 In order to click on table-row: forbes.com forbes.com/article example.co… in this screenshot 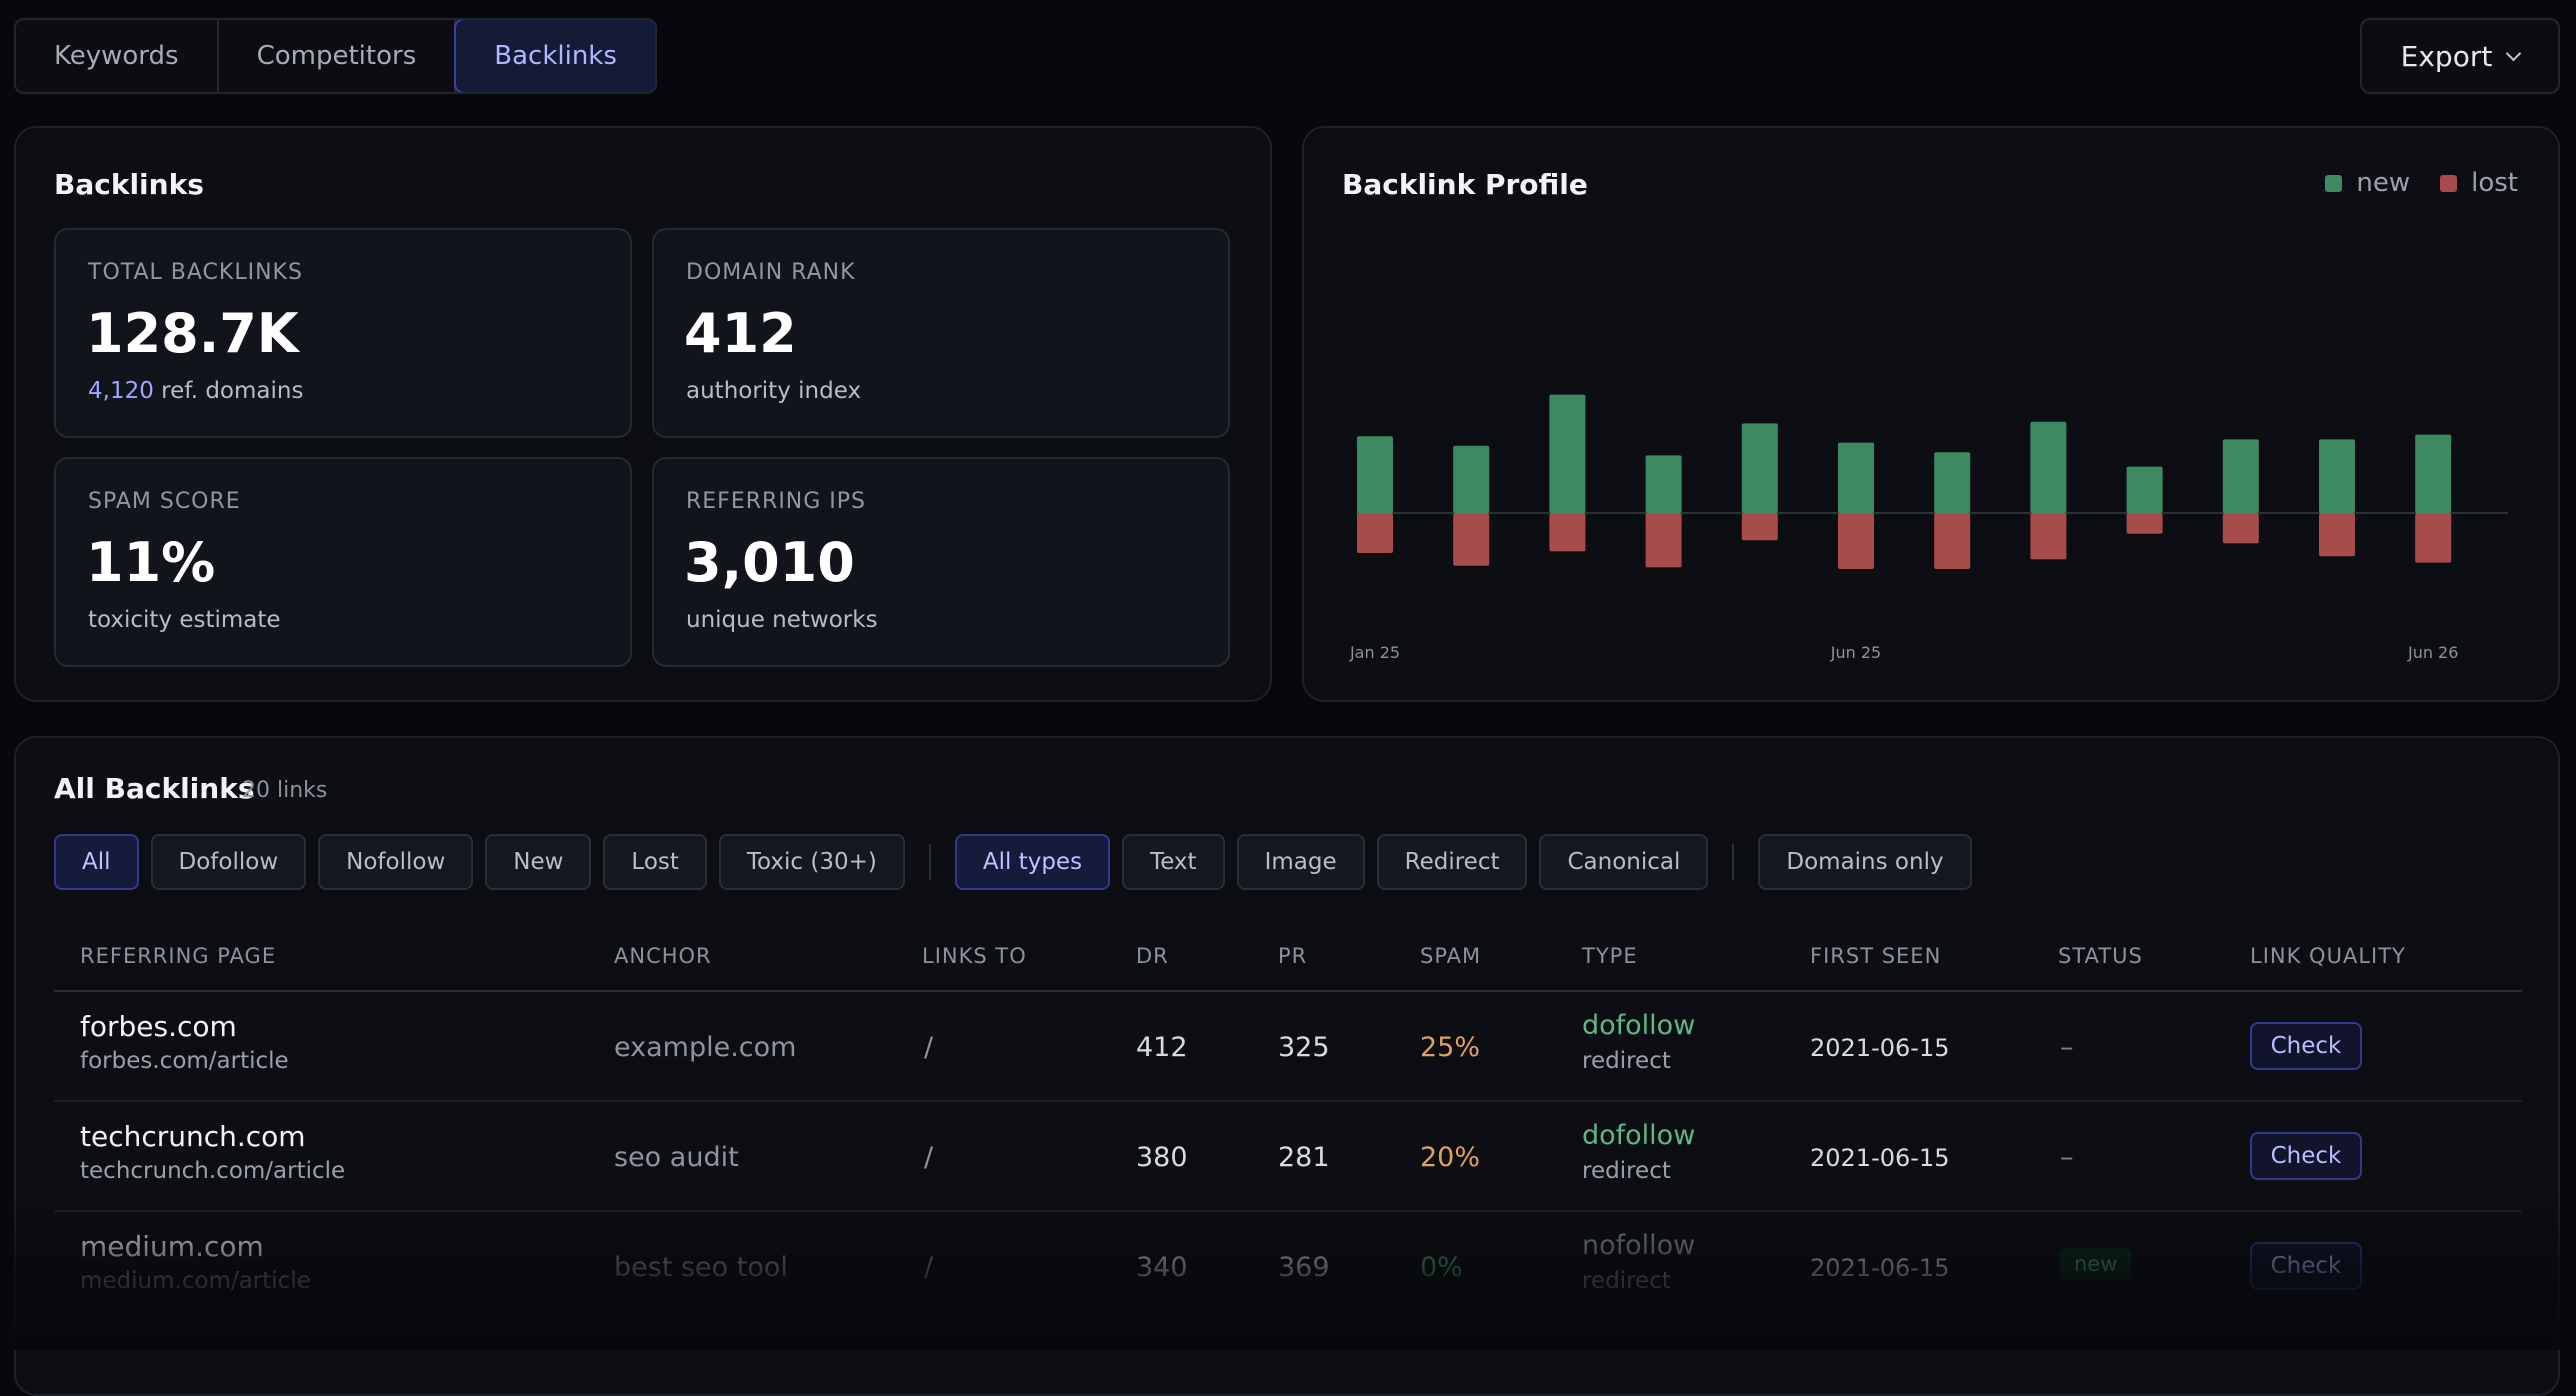, I will do `click(1288, 1047)`.